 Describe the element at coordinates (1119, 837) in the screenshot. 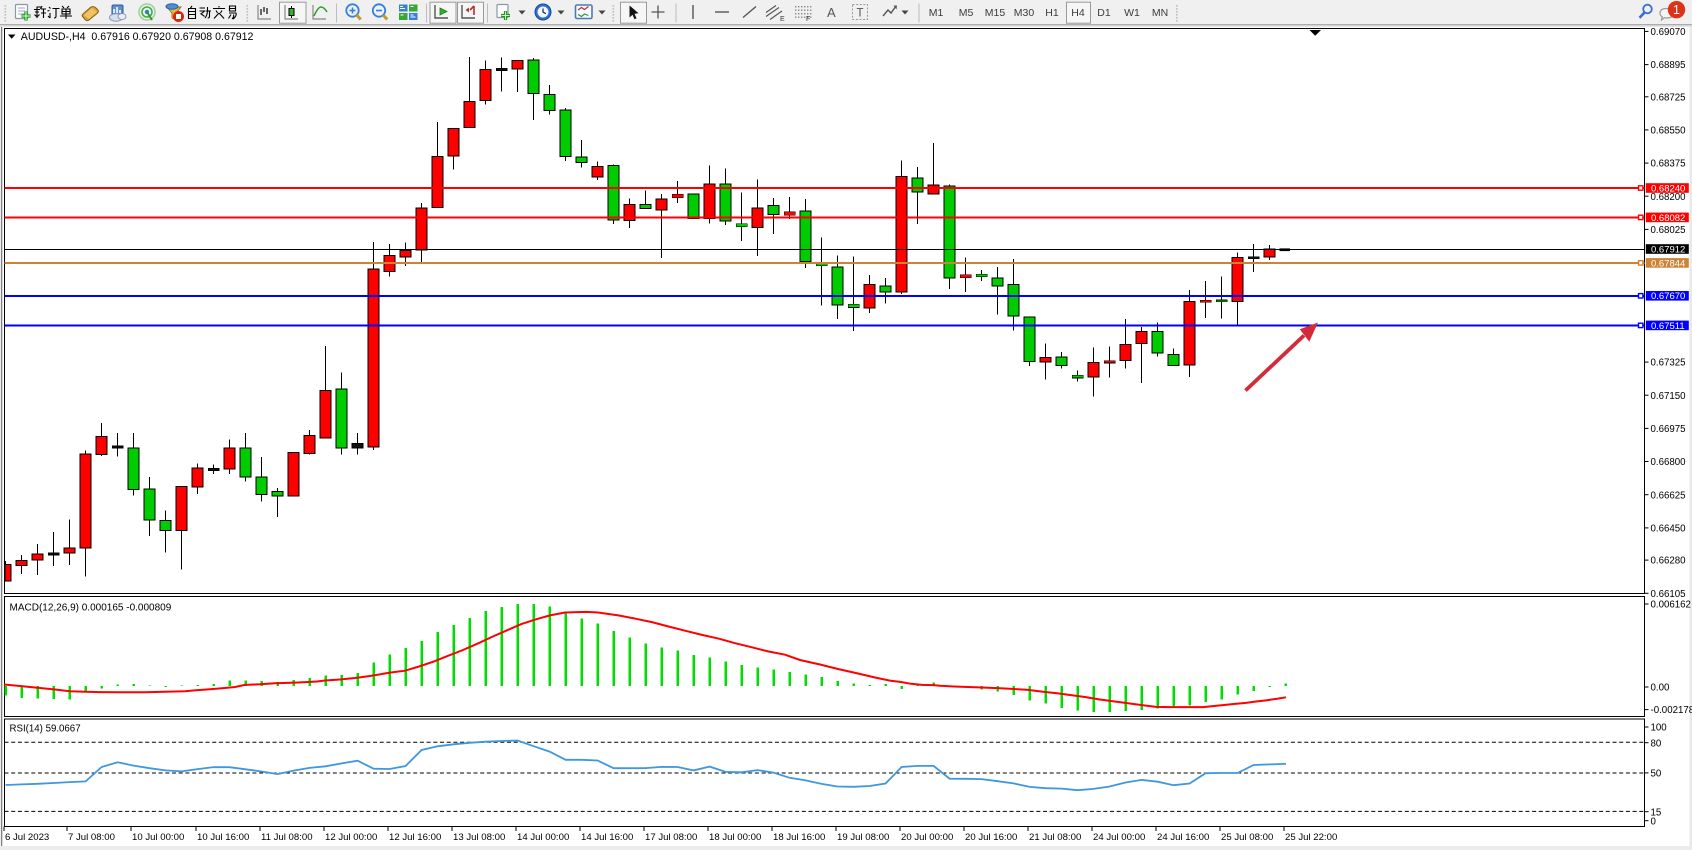

I see `svg-text: 24 Jul 00:00` at that location.